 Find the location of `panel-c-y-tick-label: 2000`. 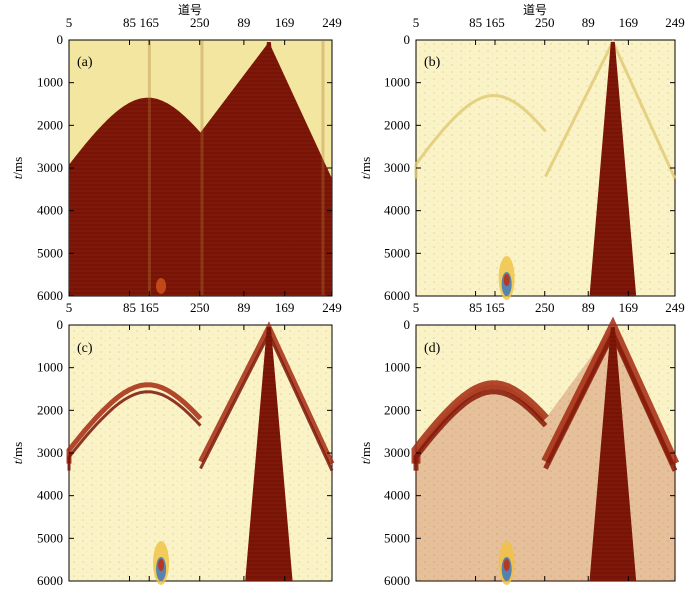

panel-c-y-tick-label: 2000 is located at coordinates (50, 409).